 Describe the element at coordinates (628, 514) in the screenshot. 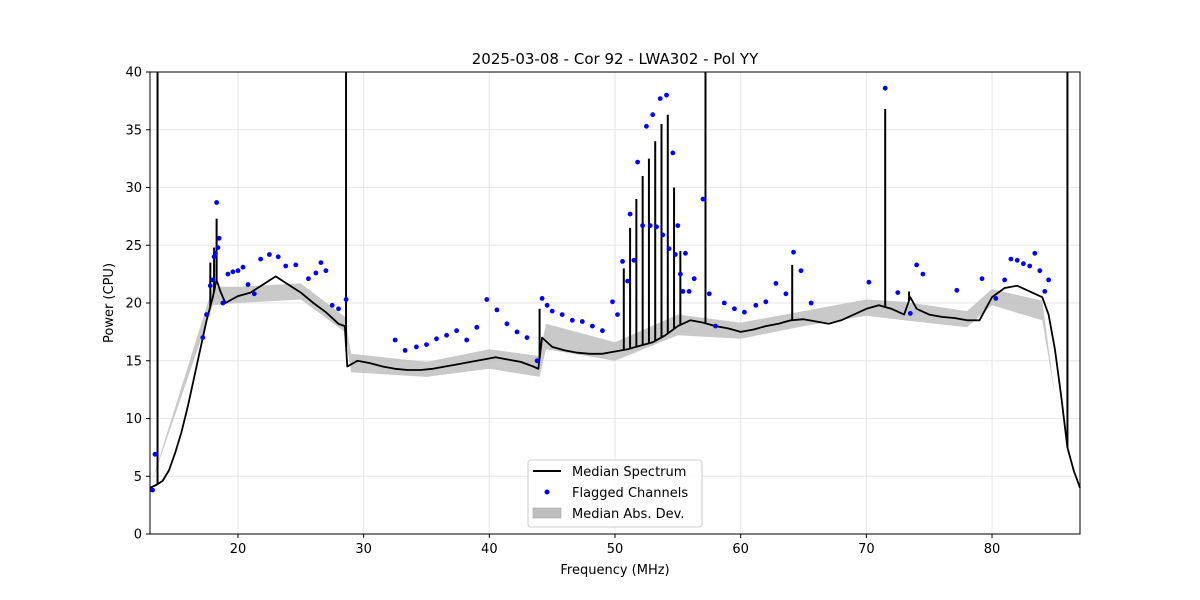

I see `legend-label-mad: Median Abs. Dev.` at that location.